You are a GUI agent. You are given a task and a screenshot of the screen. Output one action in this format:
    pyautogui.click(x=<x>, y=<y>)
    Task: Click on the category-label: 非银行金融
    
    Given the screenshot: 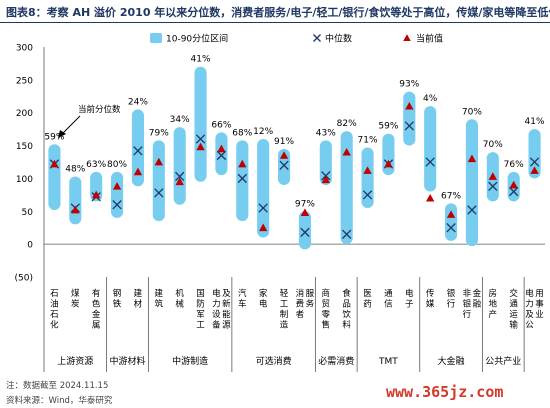 What is the action you would take?
    pyautogui.click(x=472, y=304)
    